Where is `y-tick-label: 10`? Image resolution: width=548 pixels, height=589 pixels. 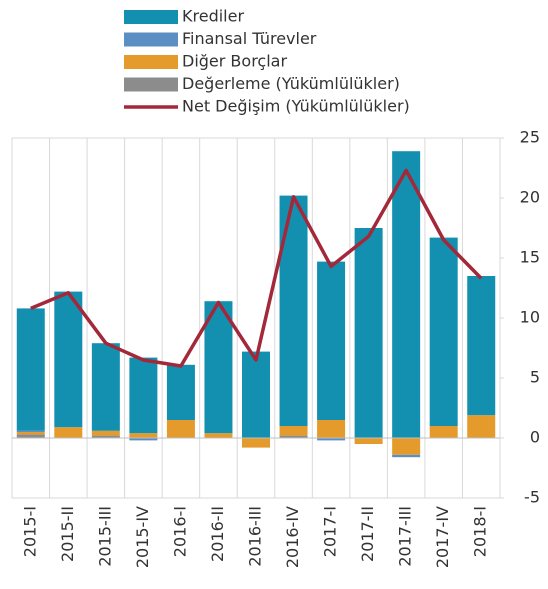 y-tick-label: 10 is located at coordinates (530, 317).